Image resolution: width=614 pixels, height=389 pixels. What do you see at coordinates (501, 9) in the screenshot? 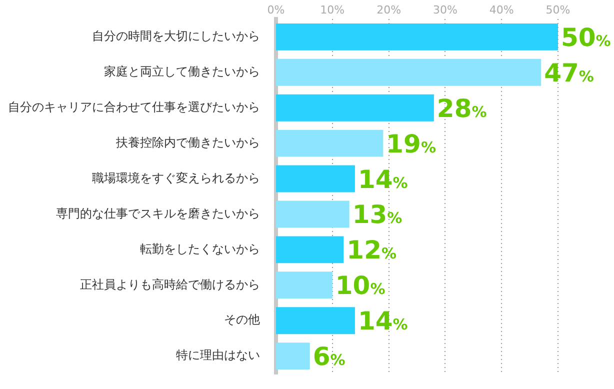
I see `x-tick-label: 40%` at bounding box center [501, 9].